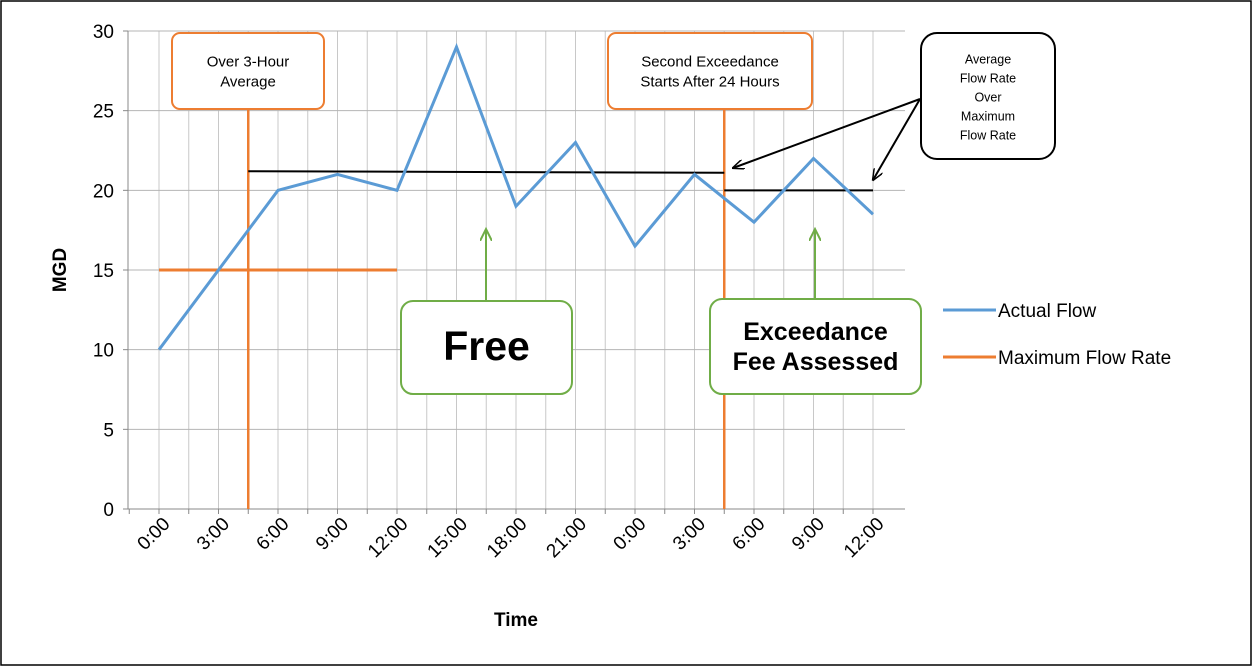 This screenshot has height=671, width=1252. Describe the element at coordinates (103, 351) in the screenshot. I see `y-tick-label: 10` at that location.